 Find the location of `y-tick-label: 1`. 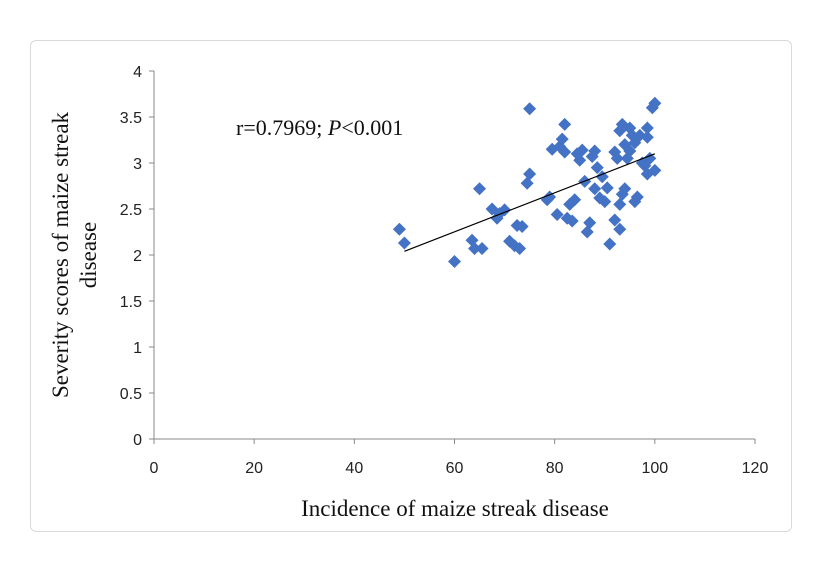

y-tick-label: 1 is located at coordinates (137, 348).